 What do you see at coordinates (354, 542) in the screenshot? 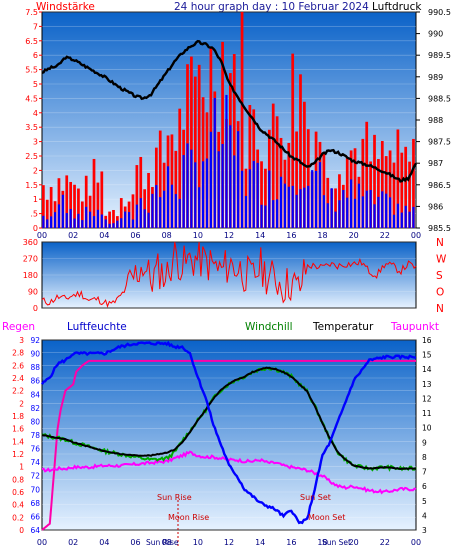
I see `climate-x-tick: 20` at bounding box center [354, 542].